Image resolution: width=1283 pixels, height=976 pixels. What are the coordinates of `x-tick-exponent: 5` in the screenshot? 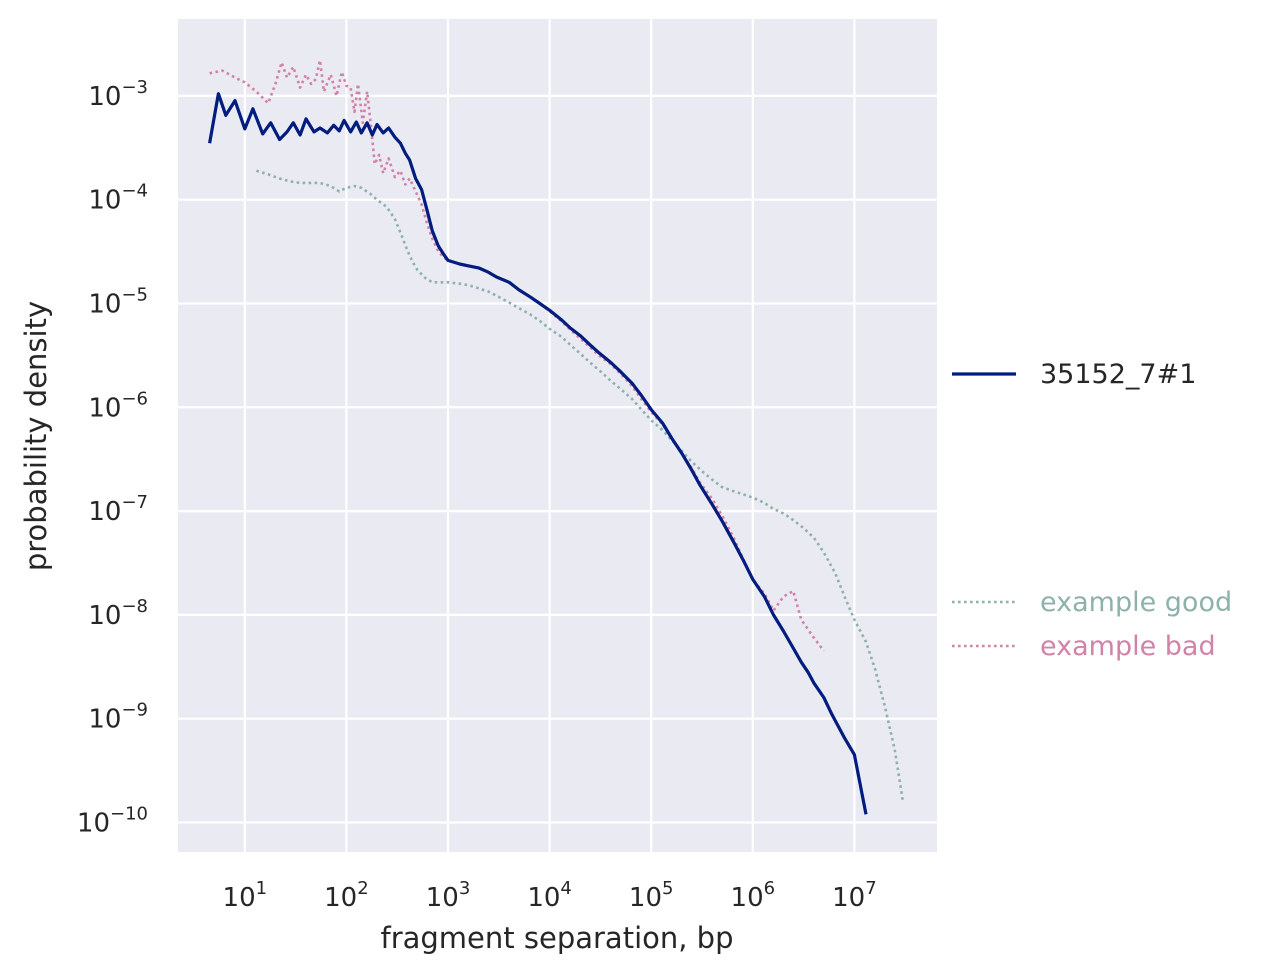 It's located at (667, 888).